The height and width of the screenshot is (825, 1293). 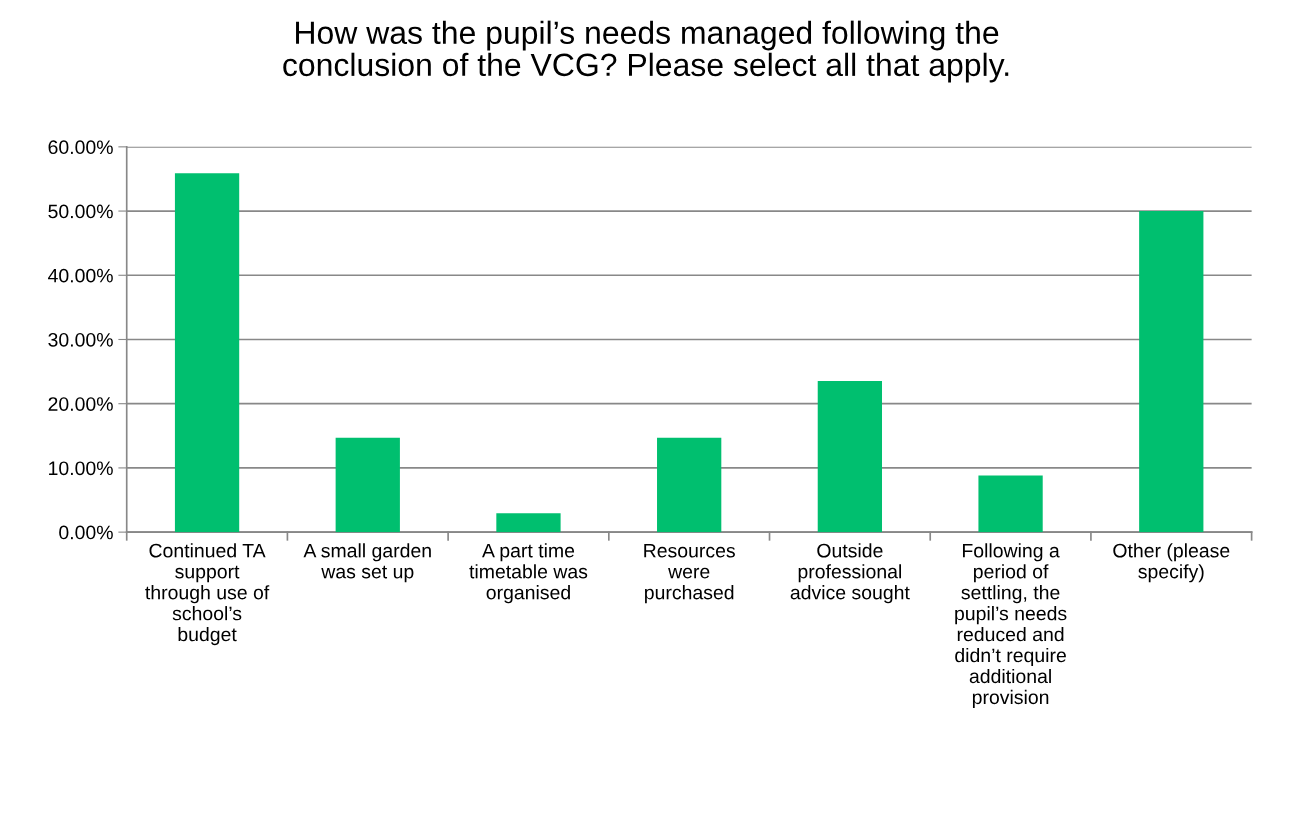 What do you see at coordinates (1171, 563) in the screenshot?
I see `x-tick-label: Other (please specify)` at bounding box center [1171, 563].